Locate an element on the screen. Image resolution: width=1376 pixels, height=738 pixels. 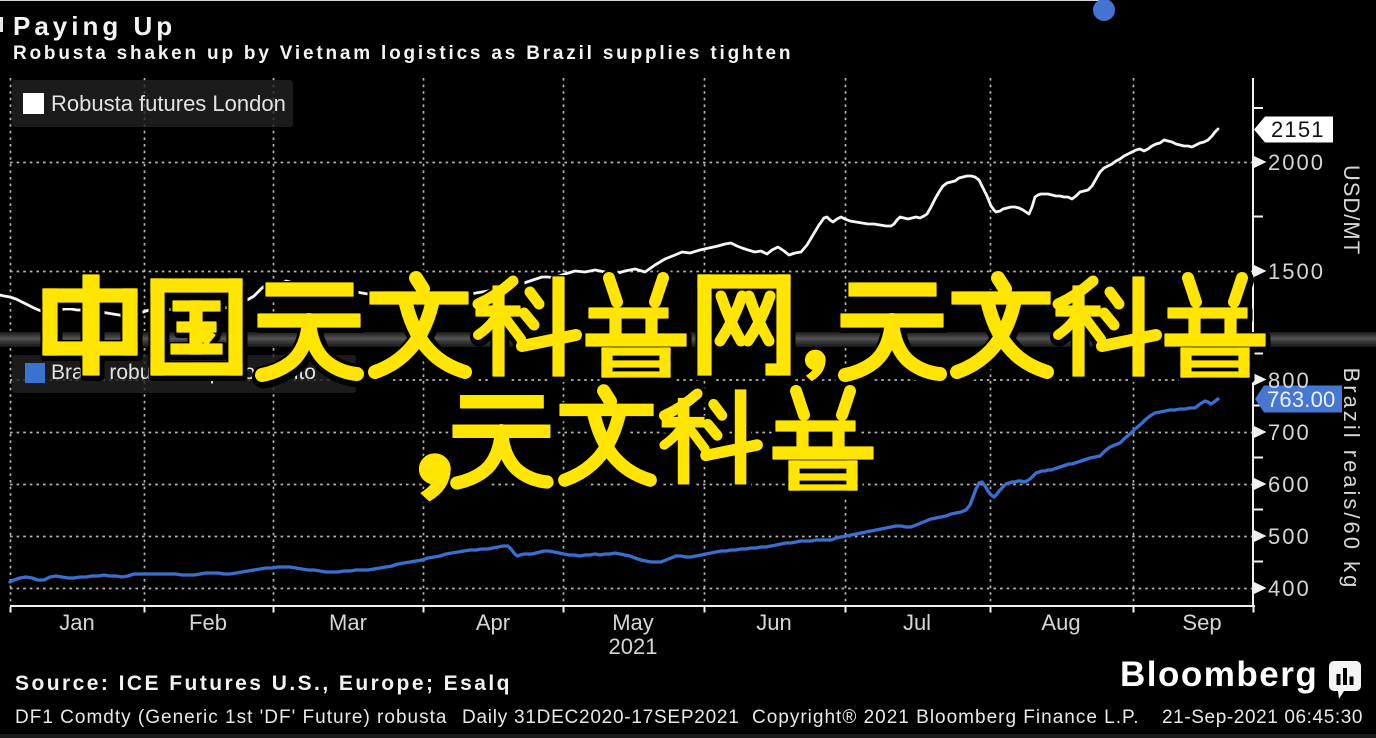
svg-text: Robusta futures London is located at coordinates (168, 103).